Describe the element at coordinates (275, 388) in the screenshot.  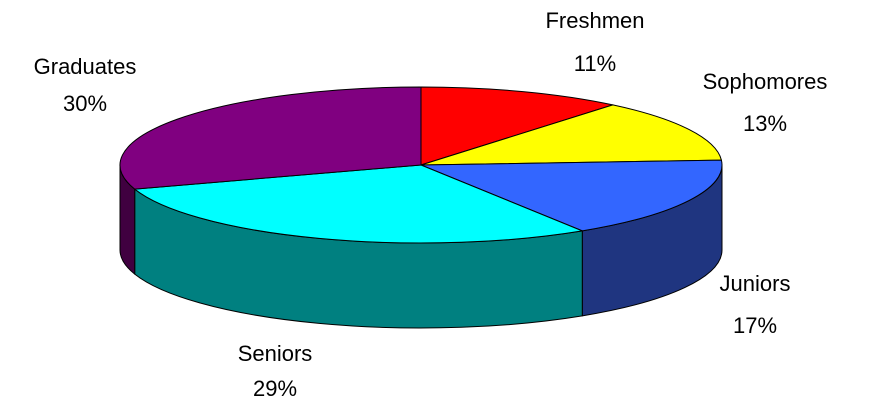
I see `value-label: 29%` at that location.